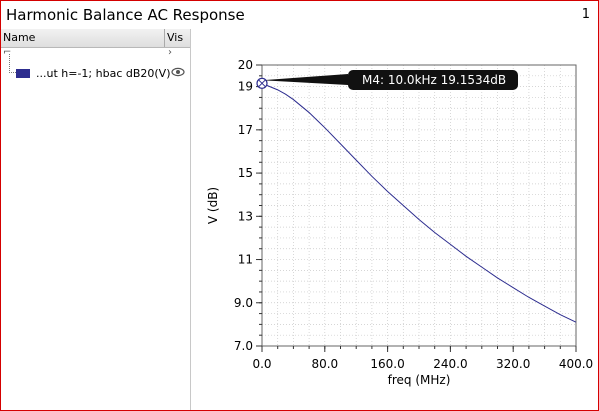  I want to click on x-tick-label: 240.0, so click(450, 364).